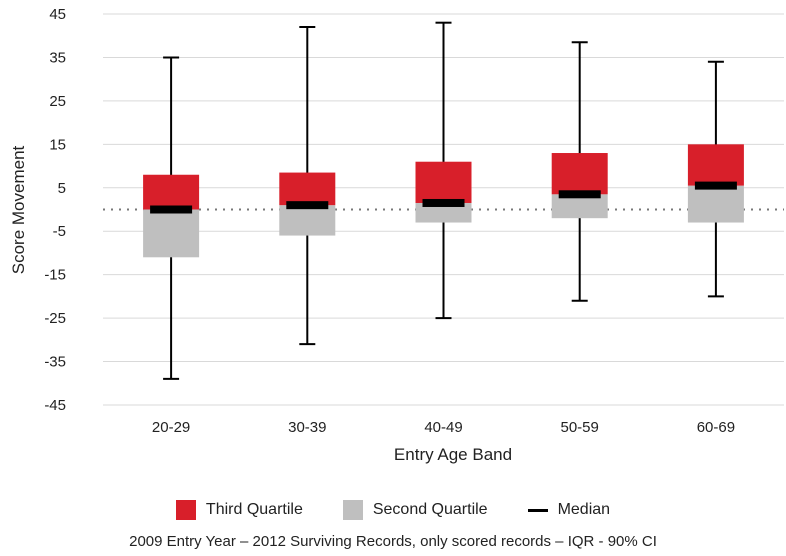  What do you see at coordinates (57, 57) in the screenshot?
I see `y-tick-label: 35` at bounding box center [57, 57].